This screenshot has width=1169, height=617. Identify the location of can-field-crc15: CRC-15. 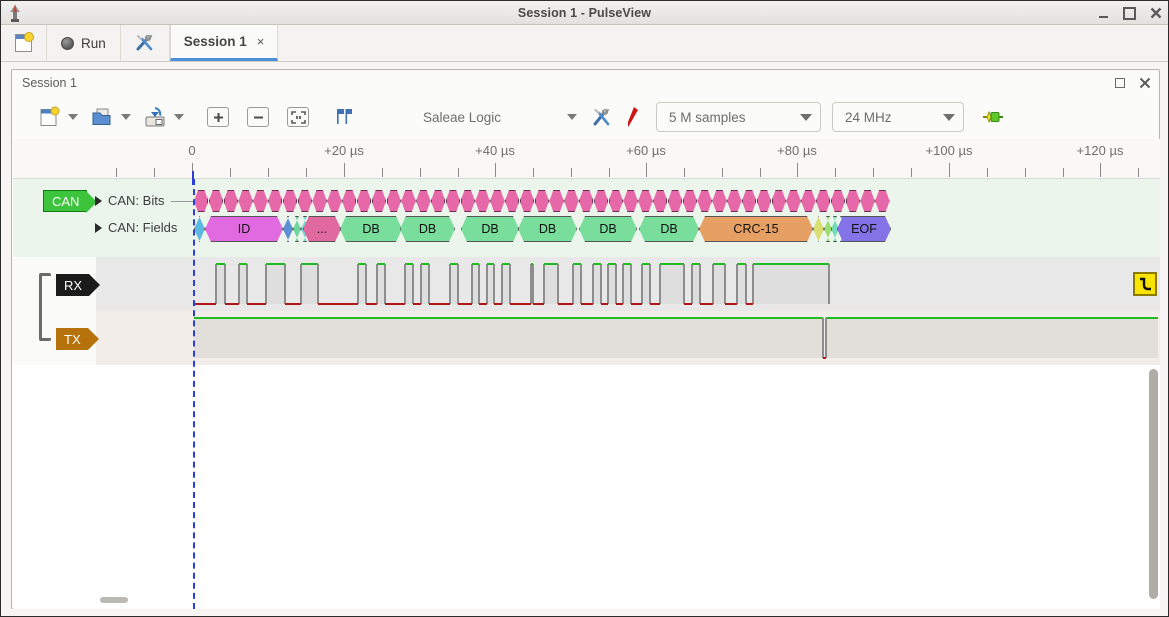
(756, 229).